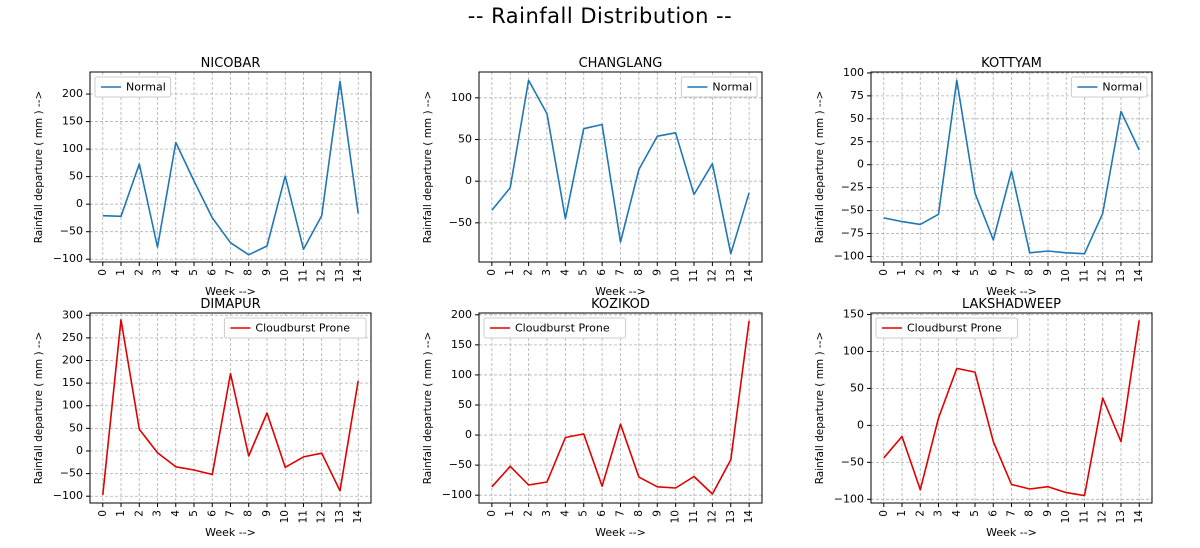 The image size is (1200, 548). I want to click on chart-title: KOTTYAM, so click(1011, 63).